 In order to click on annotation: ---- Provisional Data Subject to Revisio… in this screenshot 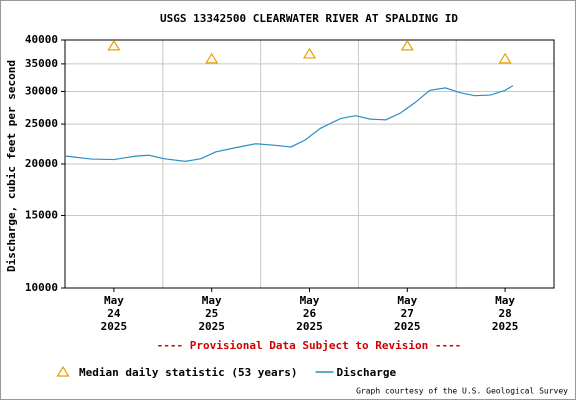, I will do `click(309, 345)`.